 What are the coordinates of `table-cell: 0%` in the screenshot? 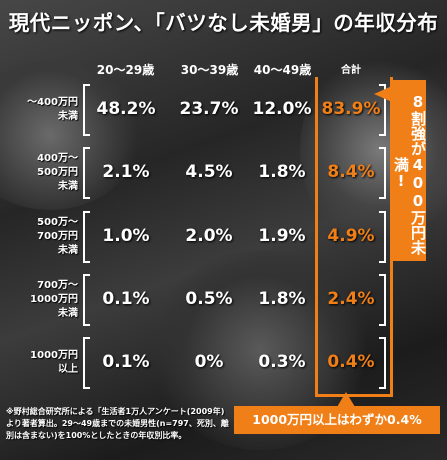 It's located at (209, 362).